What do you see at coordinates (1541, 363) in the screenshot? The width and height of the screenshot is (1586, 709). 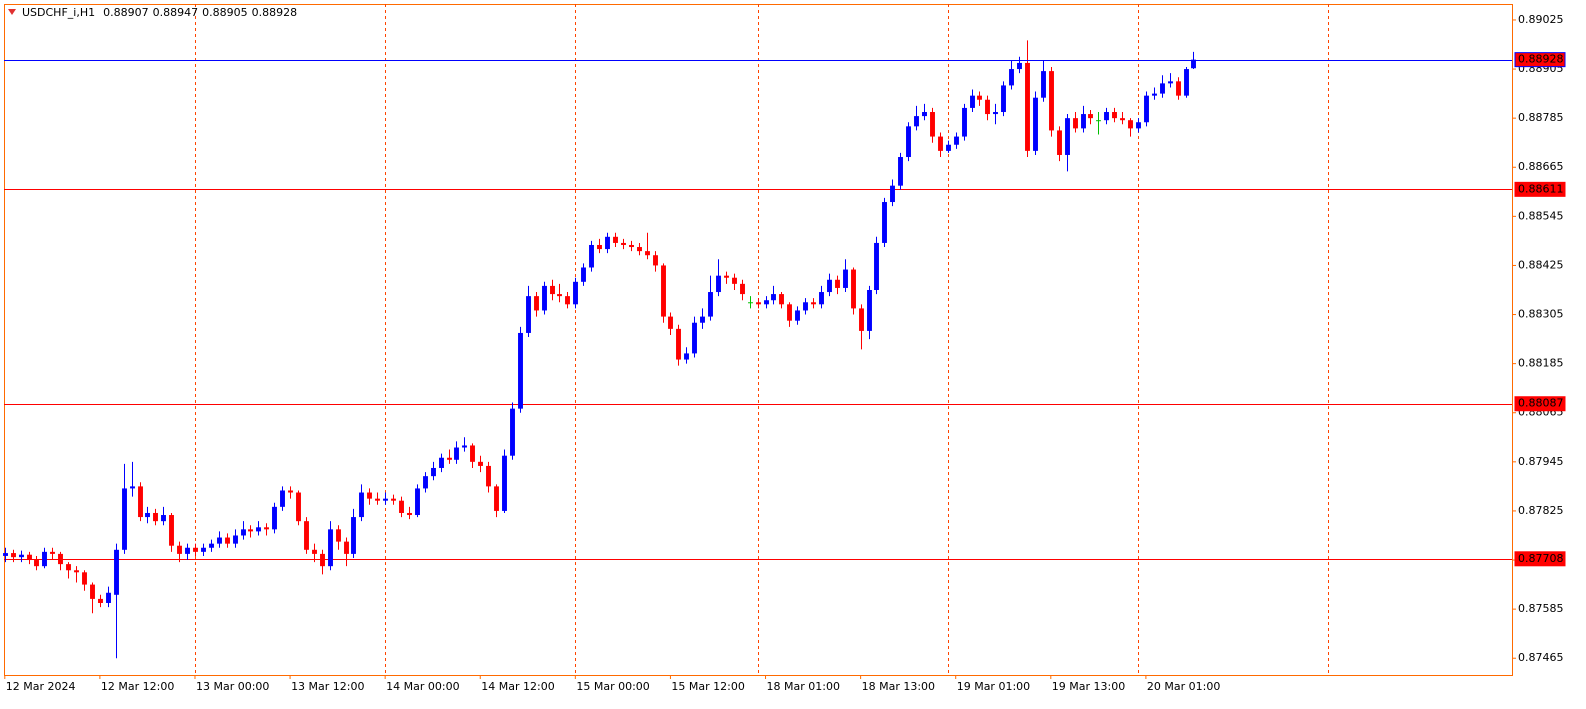 I see `y-tick-label: 0.88185` at bounding box center [1541, 363].